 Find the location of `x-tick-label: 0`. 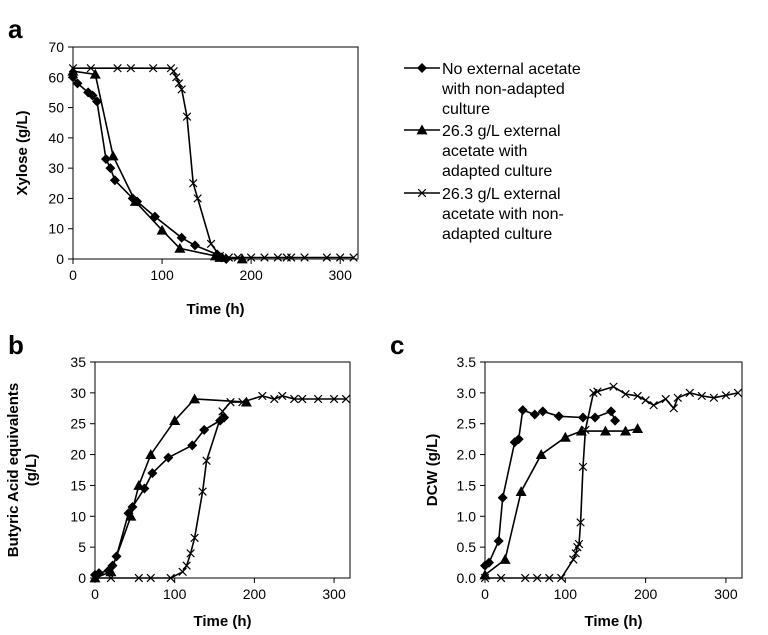

x-tick-label: 0 is located at coordinates (73, 275).